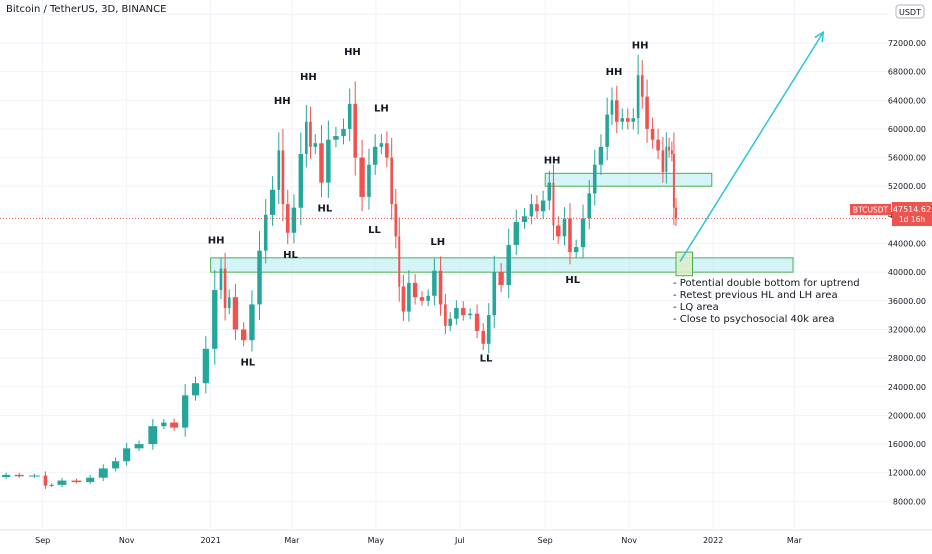  Describe the element at coordinates (907, 244) in the screenshot. I see `price-tick-label: 44000.00` at that location.